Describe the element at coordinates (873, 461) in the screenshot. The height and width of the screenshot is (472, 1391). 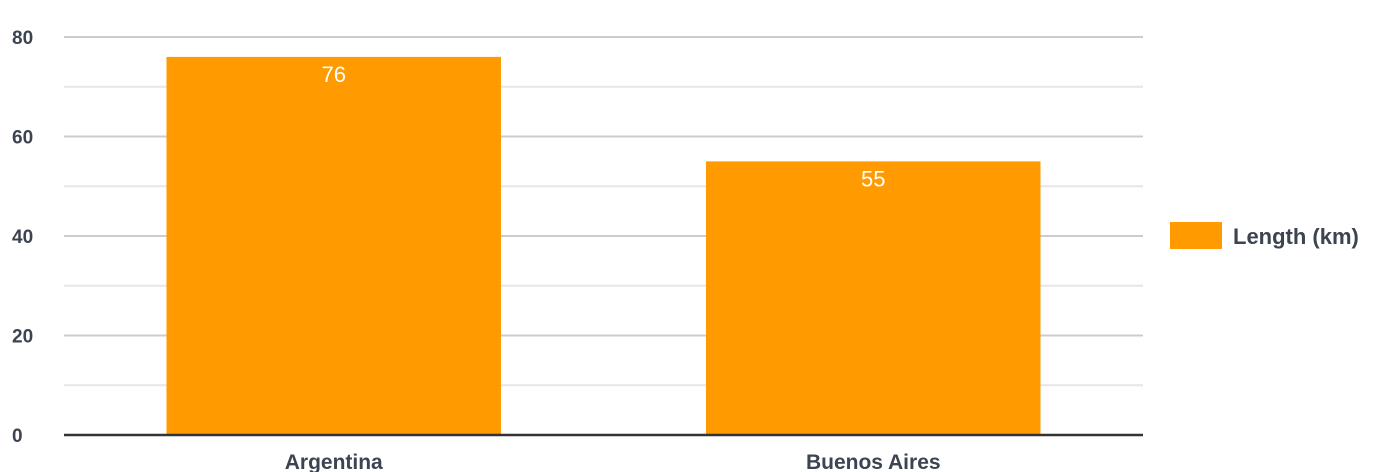
I see `x-tick-label: Buenos Aires` at that location.